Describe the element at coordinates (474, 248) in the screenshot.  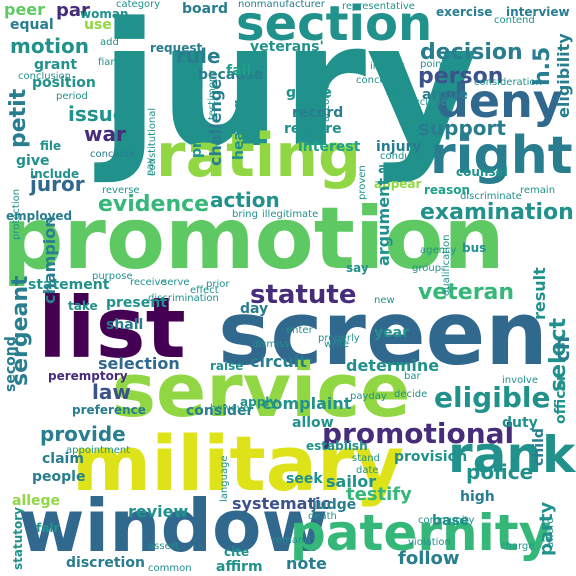
I see `word-bus: bus` at that location.